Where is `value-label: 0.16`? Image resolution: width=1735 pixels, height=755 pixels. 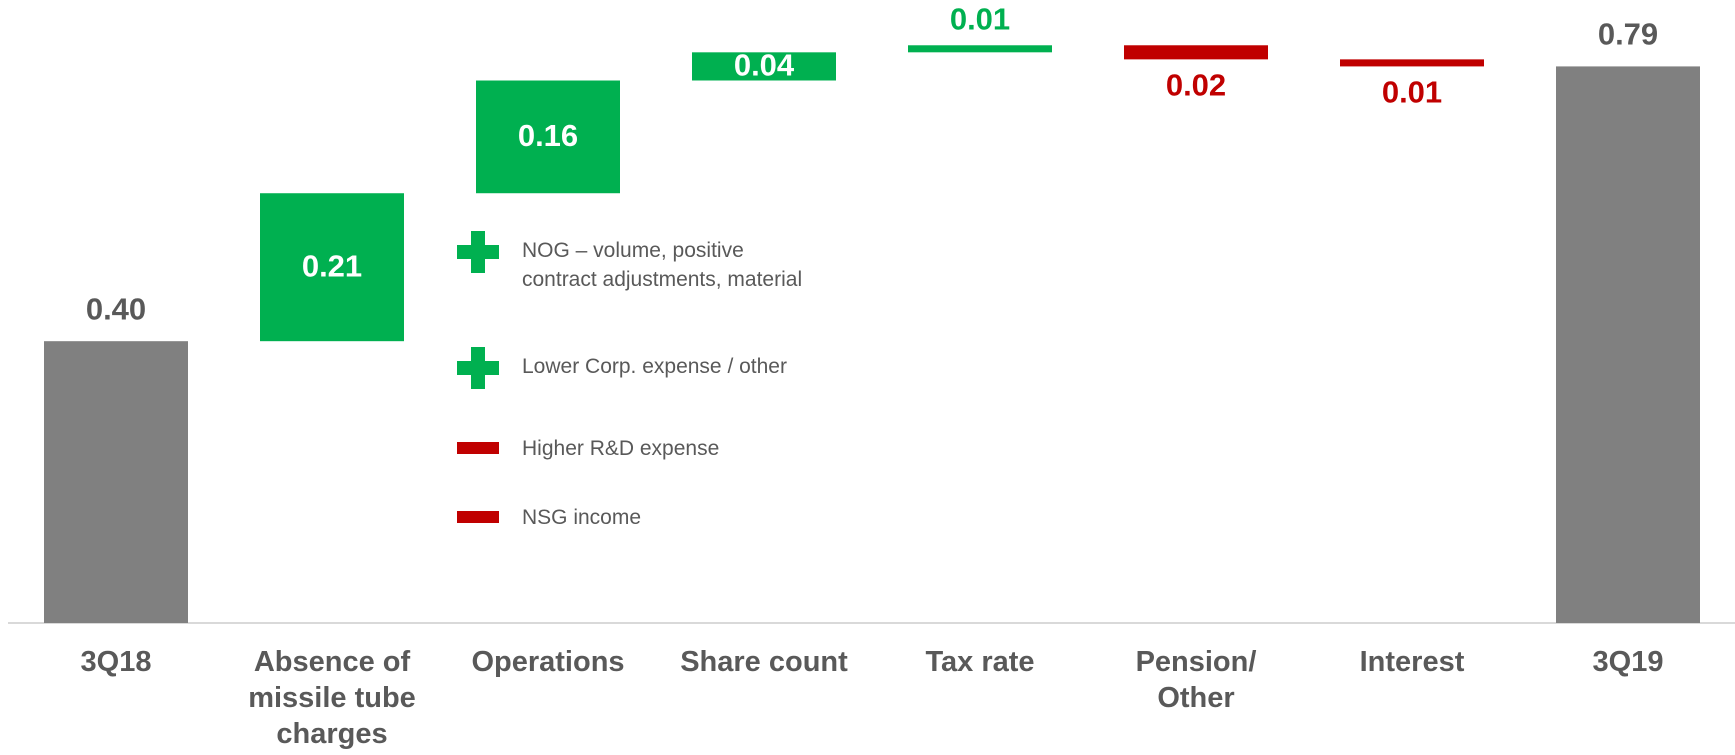
value-label: 0.16 is located at coordinates (548, 135).